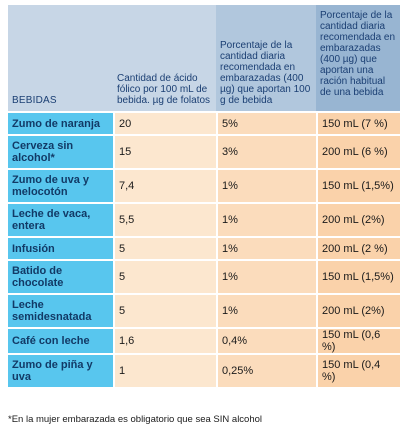 The width and height of the screenshot is (408, 434). What do you see at coordinates (60, 58) in the screenshot?
I see `header-bebidas: BEBIDAS` at bounding box center [60, 58].